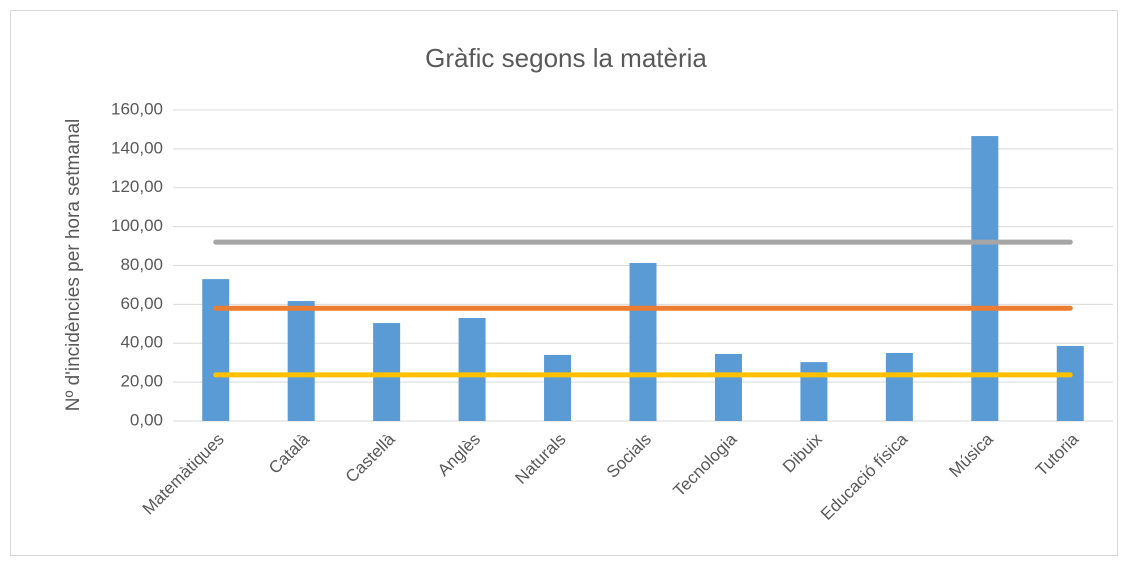 This screenshot has height=566, width=1130. I want to click on y-tick-label: 160,00, so click(137, 108).